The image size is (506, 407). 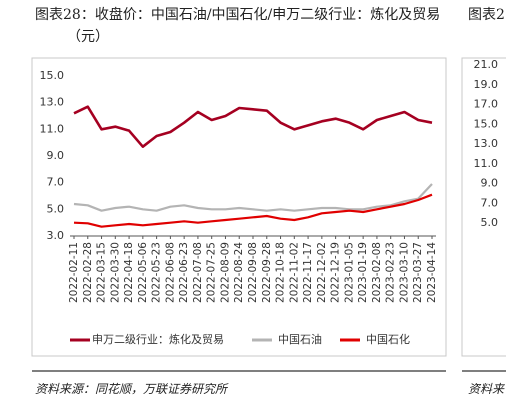 I want to click on x-tick-label: 2022-12-19, so click(x=336, y=272).